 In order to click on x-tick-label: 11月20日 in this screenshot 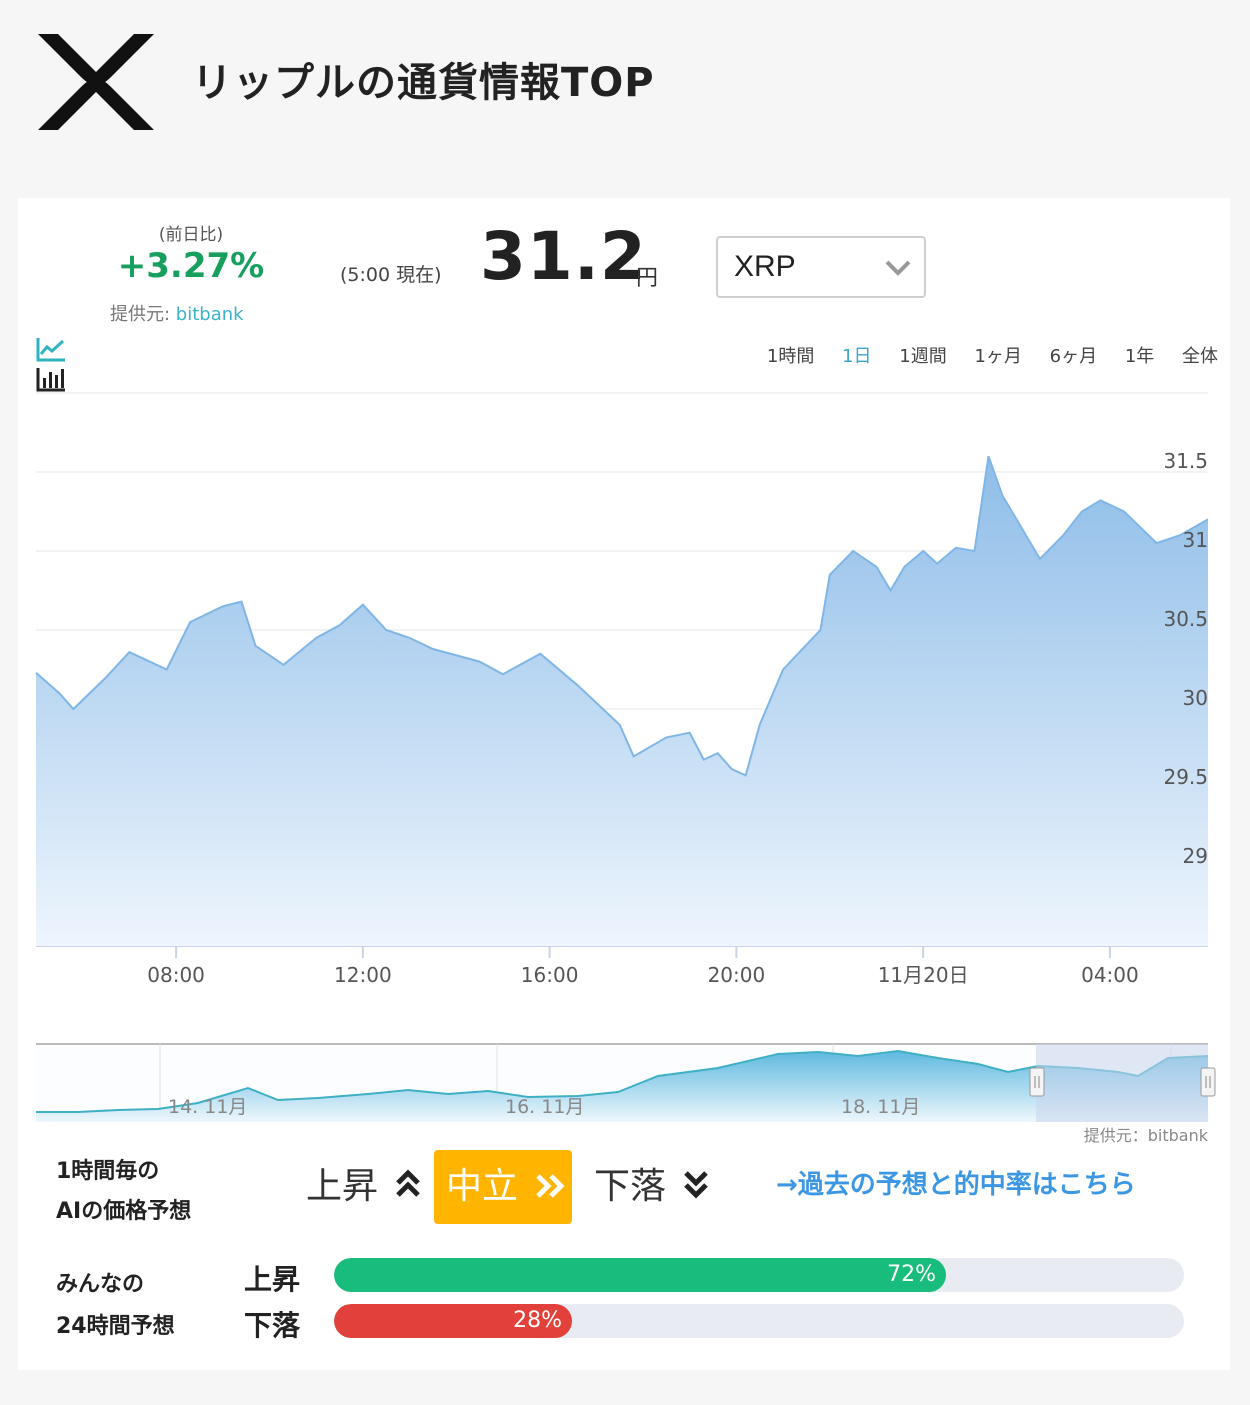, I will do `click(923, 975)`.